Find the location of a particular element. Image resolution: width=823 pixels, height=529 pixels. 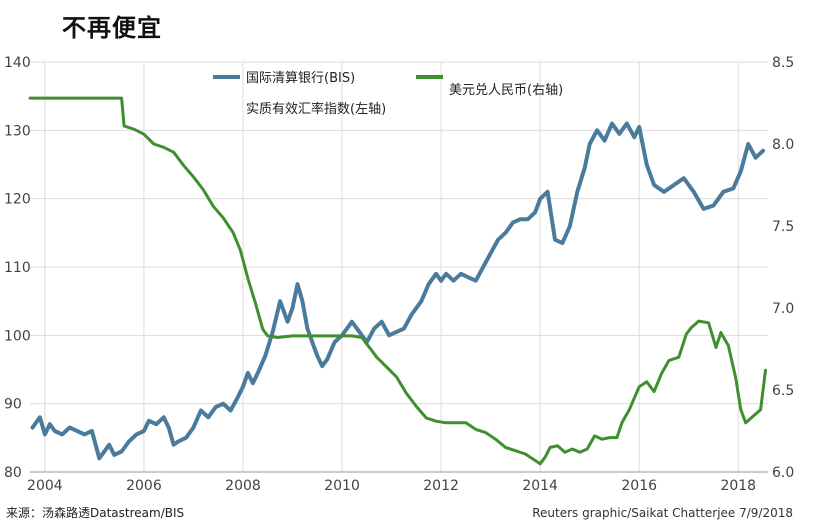

legend: 国际清算银行(BIS) 实质有效汇率指数(左轴) 美元兑人民币(右轴) is located at coordinates (388, 94).